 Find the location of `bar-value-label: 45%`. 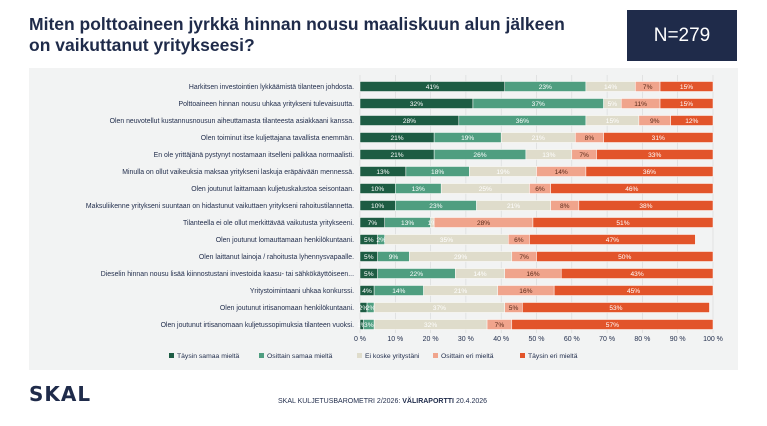

bar-value-label: 45% is located at coordinates (633, 291).